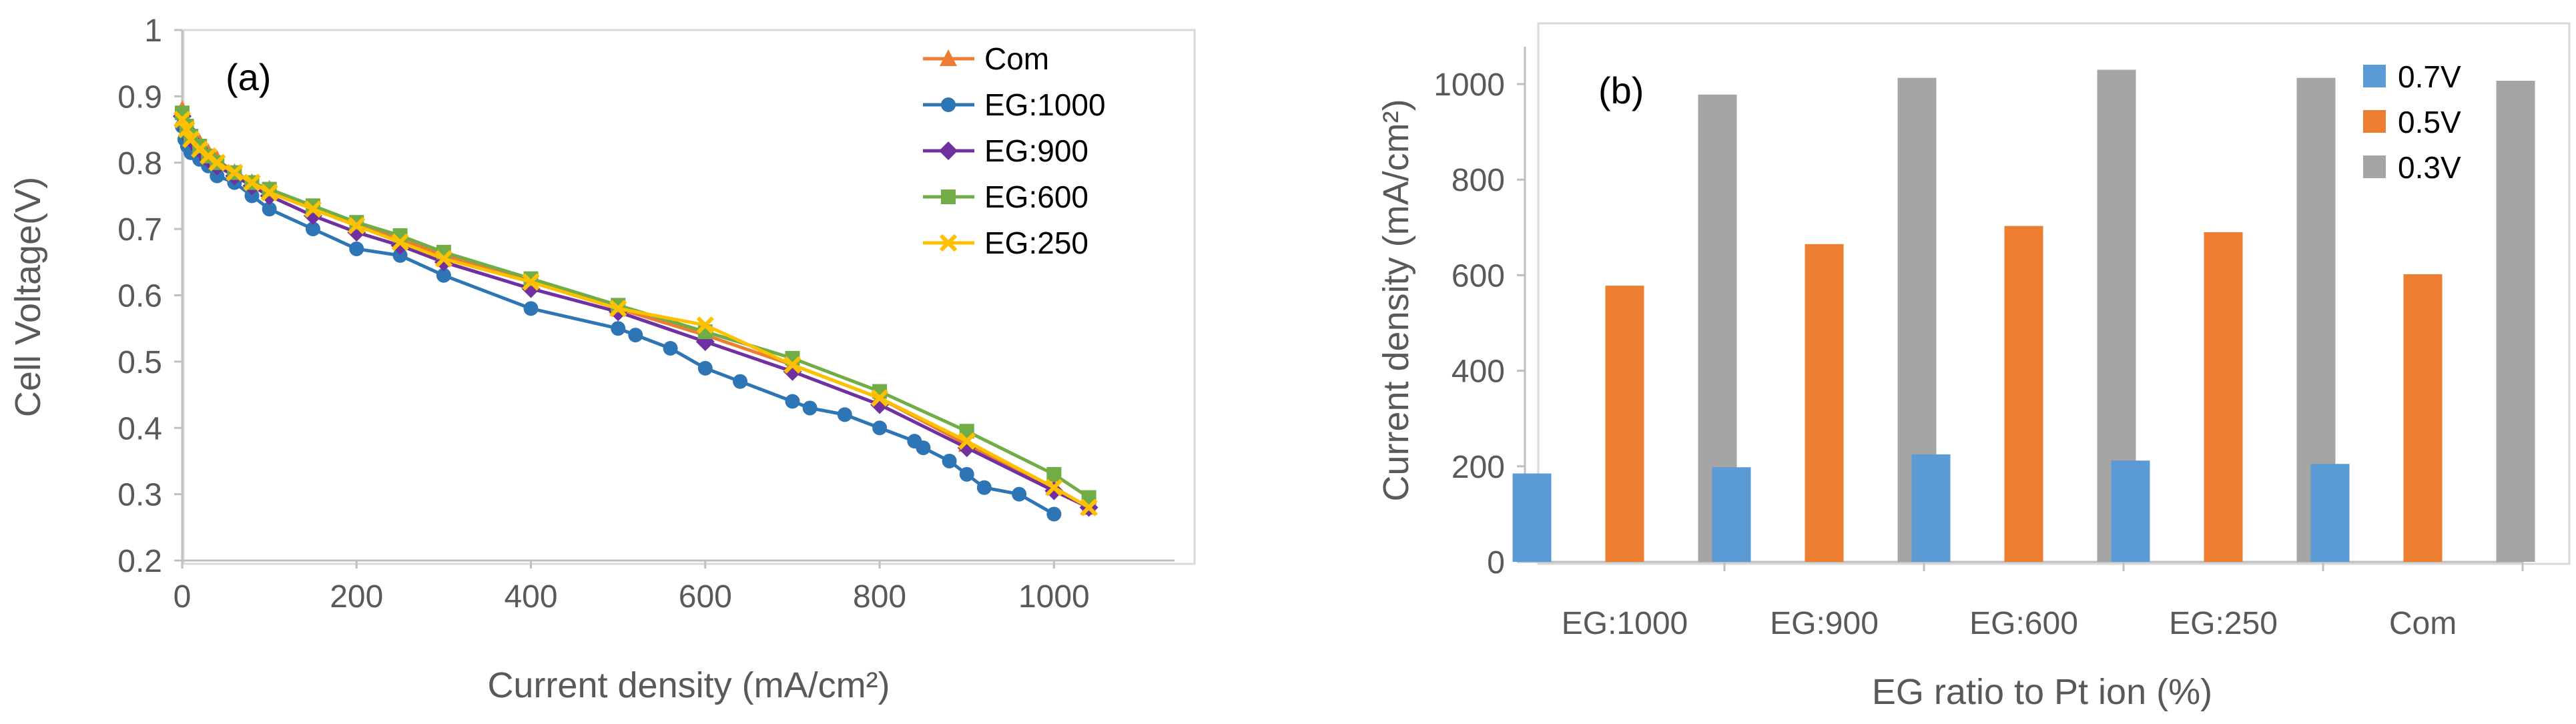 This screenshot has width=2576, height=724. What do you see at coordinates (1625, 623) in the screenshot?
I see `x-category-label: EG:1000` at bounding box center [1625, 623].